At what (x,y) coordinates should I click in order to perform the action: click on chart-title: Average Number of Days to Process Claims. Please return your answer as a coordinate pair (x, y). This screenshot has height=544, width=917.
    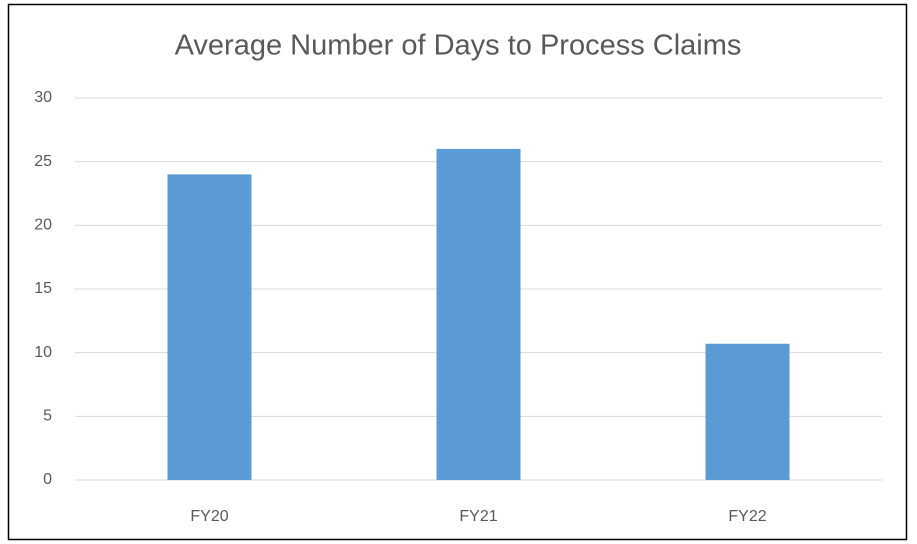
    Looking at the image, I should click on (458, 46).